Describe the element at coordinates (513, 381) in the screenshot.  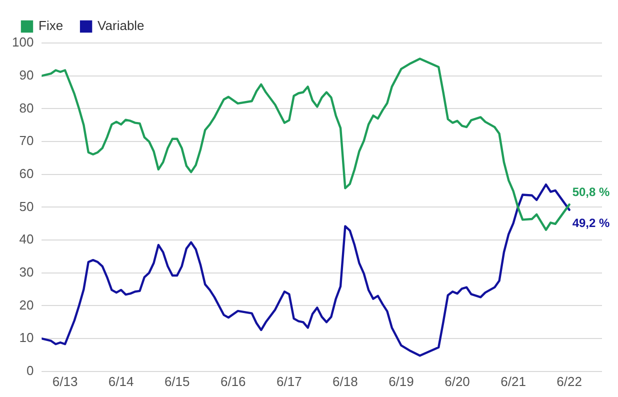
I see `x-tick-label: 6/21` at that location.